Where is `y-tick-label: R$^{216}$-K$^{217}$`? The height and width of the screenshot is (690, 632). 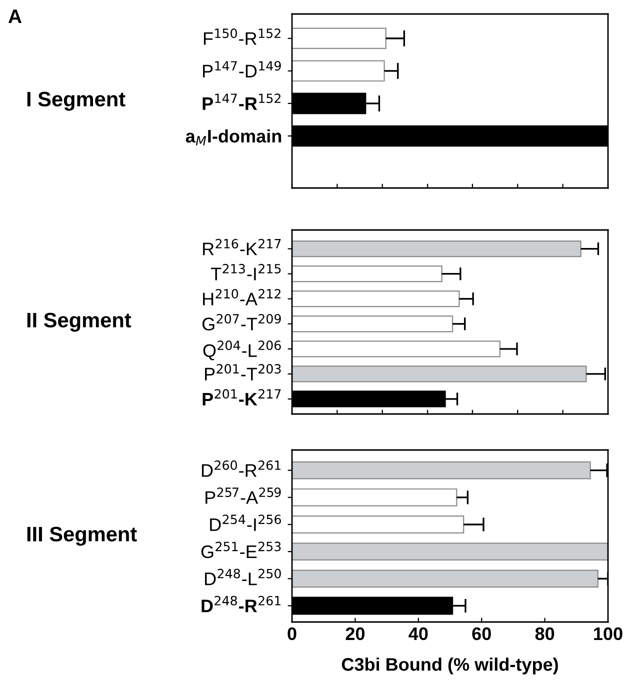 y-tick-label: R$^{216}$-K$^{217}$ is located at coordinates (242, 247).